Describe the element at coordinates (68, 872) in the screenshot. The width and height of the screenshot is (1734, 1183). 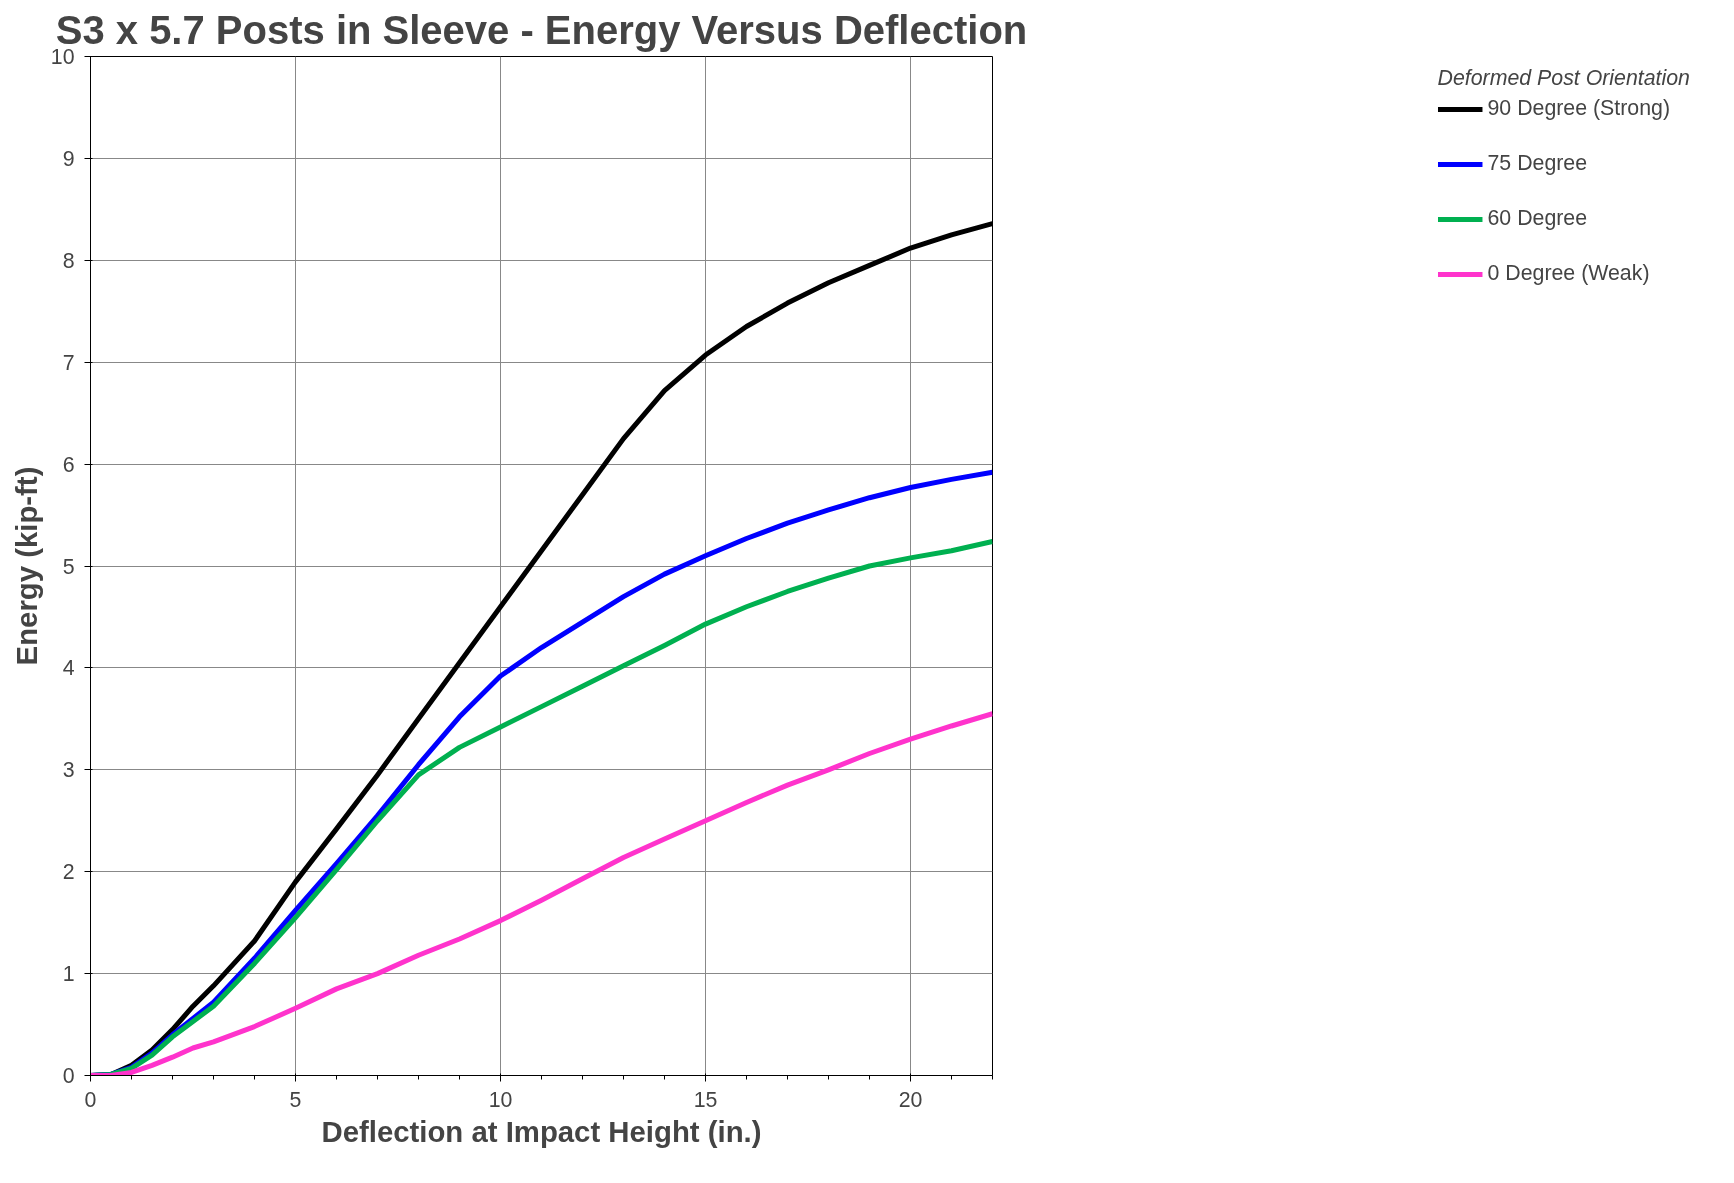
I see `y-tick-label: 2` at that location.